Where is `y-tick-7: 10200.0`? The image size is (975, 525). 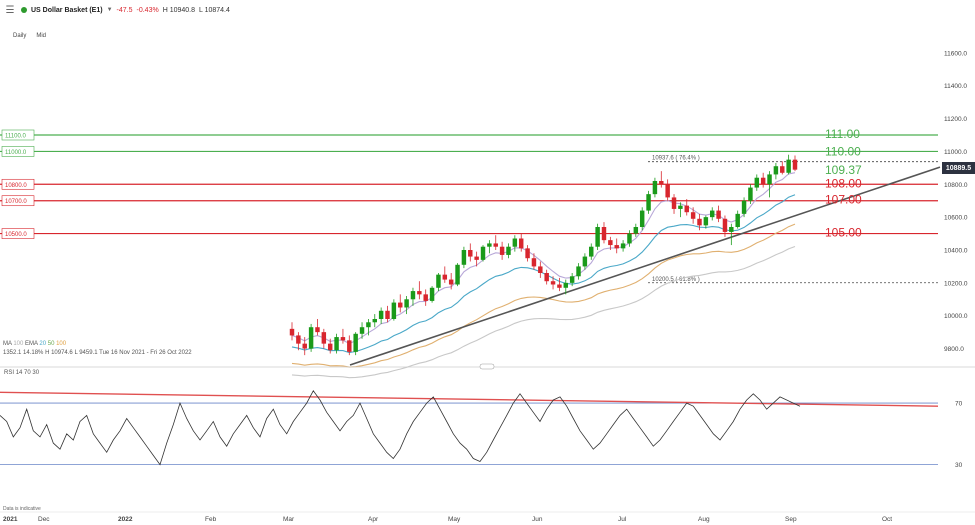 y-tick-7: 10200.0 is located at coordinates (956, 283).